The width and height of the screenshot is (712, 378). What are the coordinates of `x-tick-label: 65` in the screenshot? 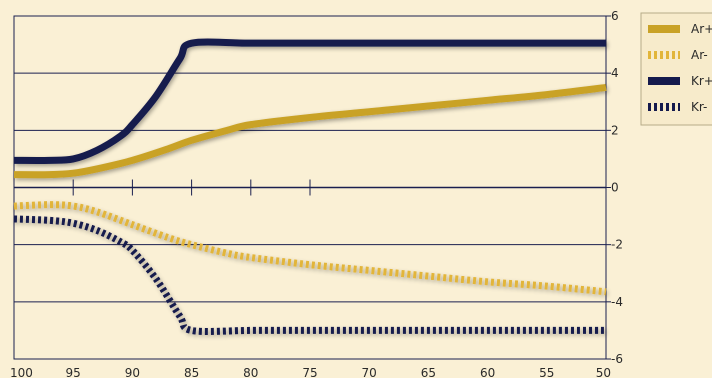 It's located at (428, 372).